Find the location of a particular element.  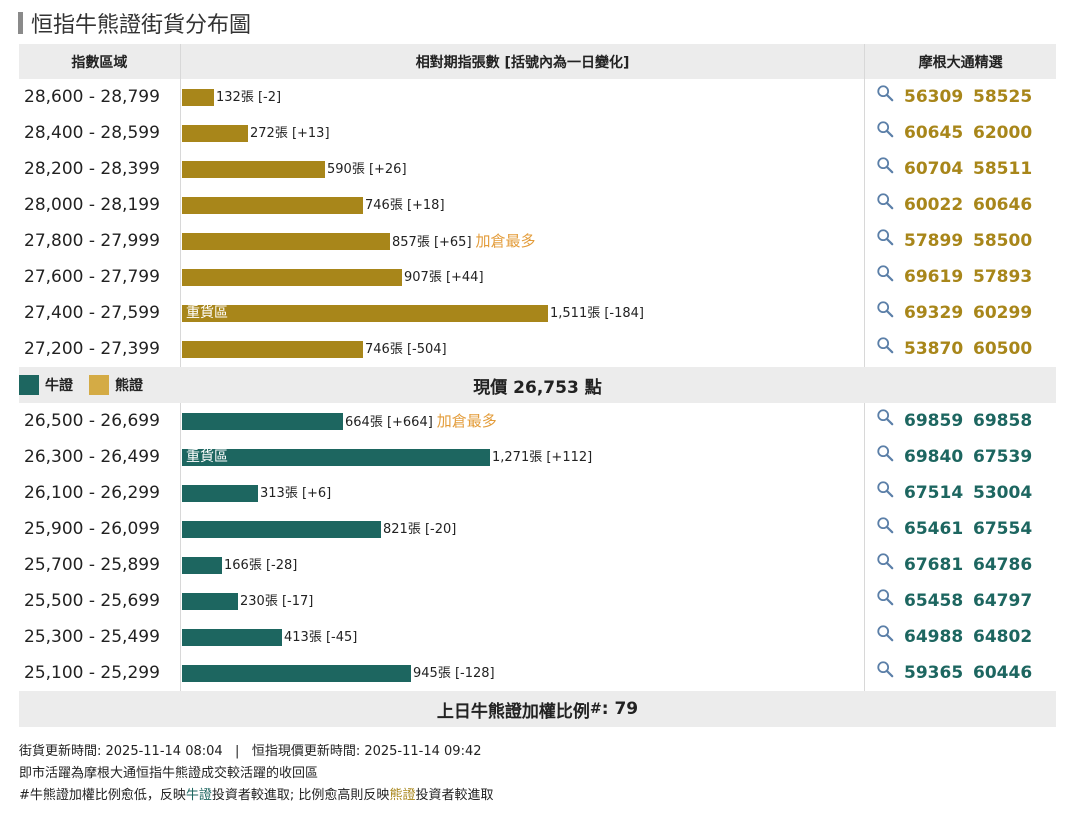

current-price: 現價 26,753 點 is located at coordinates (537, 387).